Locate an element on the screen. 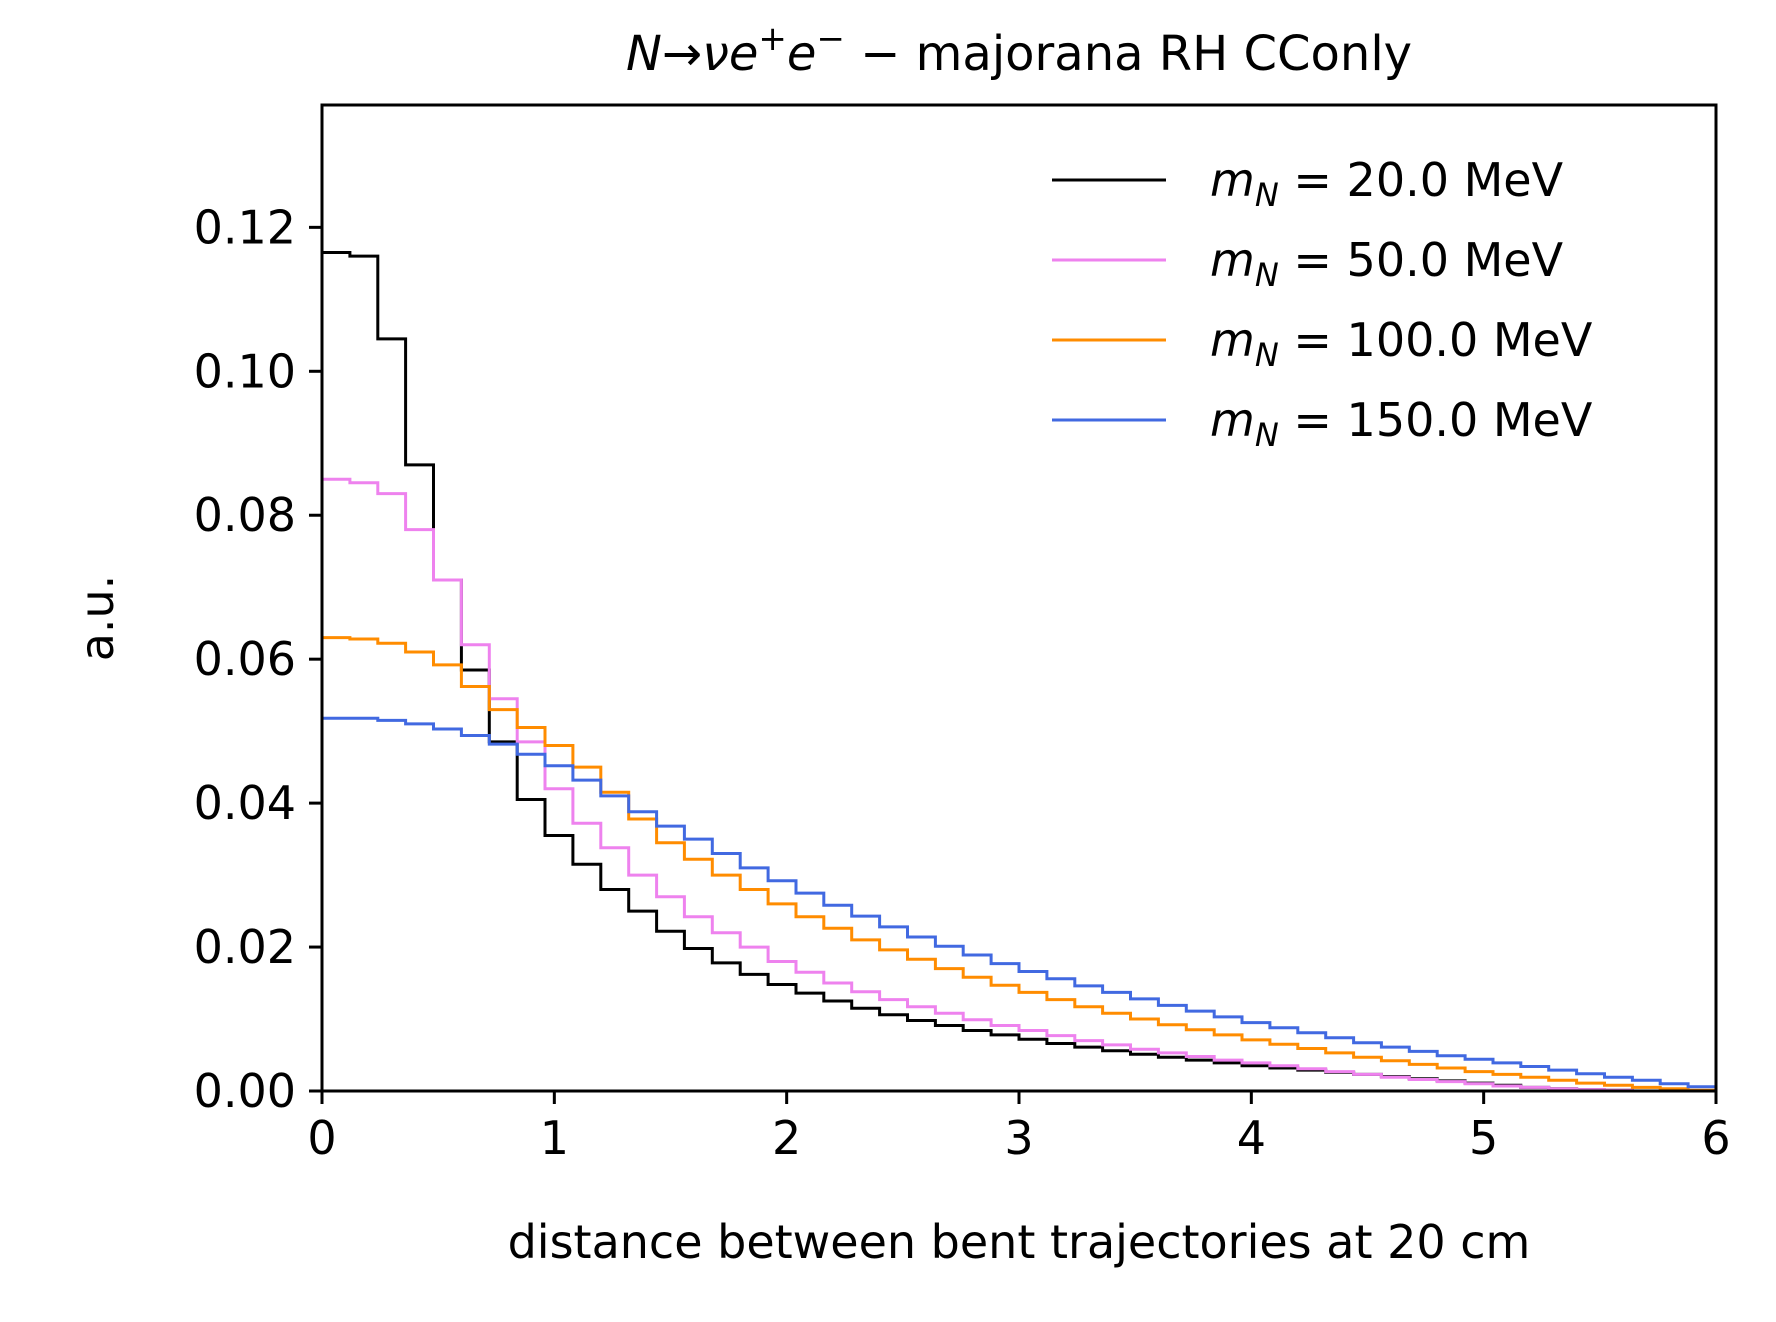 The image size is (1776, 1322). title-lead: N→νe is located at coordinates (692, 54).